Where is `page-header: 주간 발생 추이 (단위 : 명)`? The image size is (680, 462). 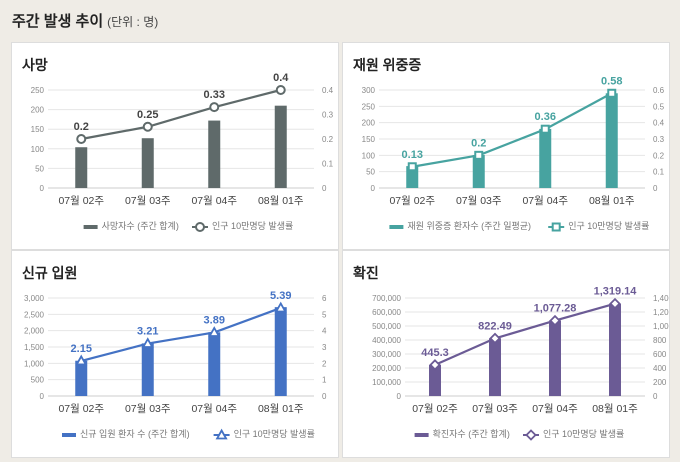
page-header: 주간 발생 추이 (단위 : 명) is located at coordinates (85, 20).